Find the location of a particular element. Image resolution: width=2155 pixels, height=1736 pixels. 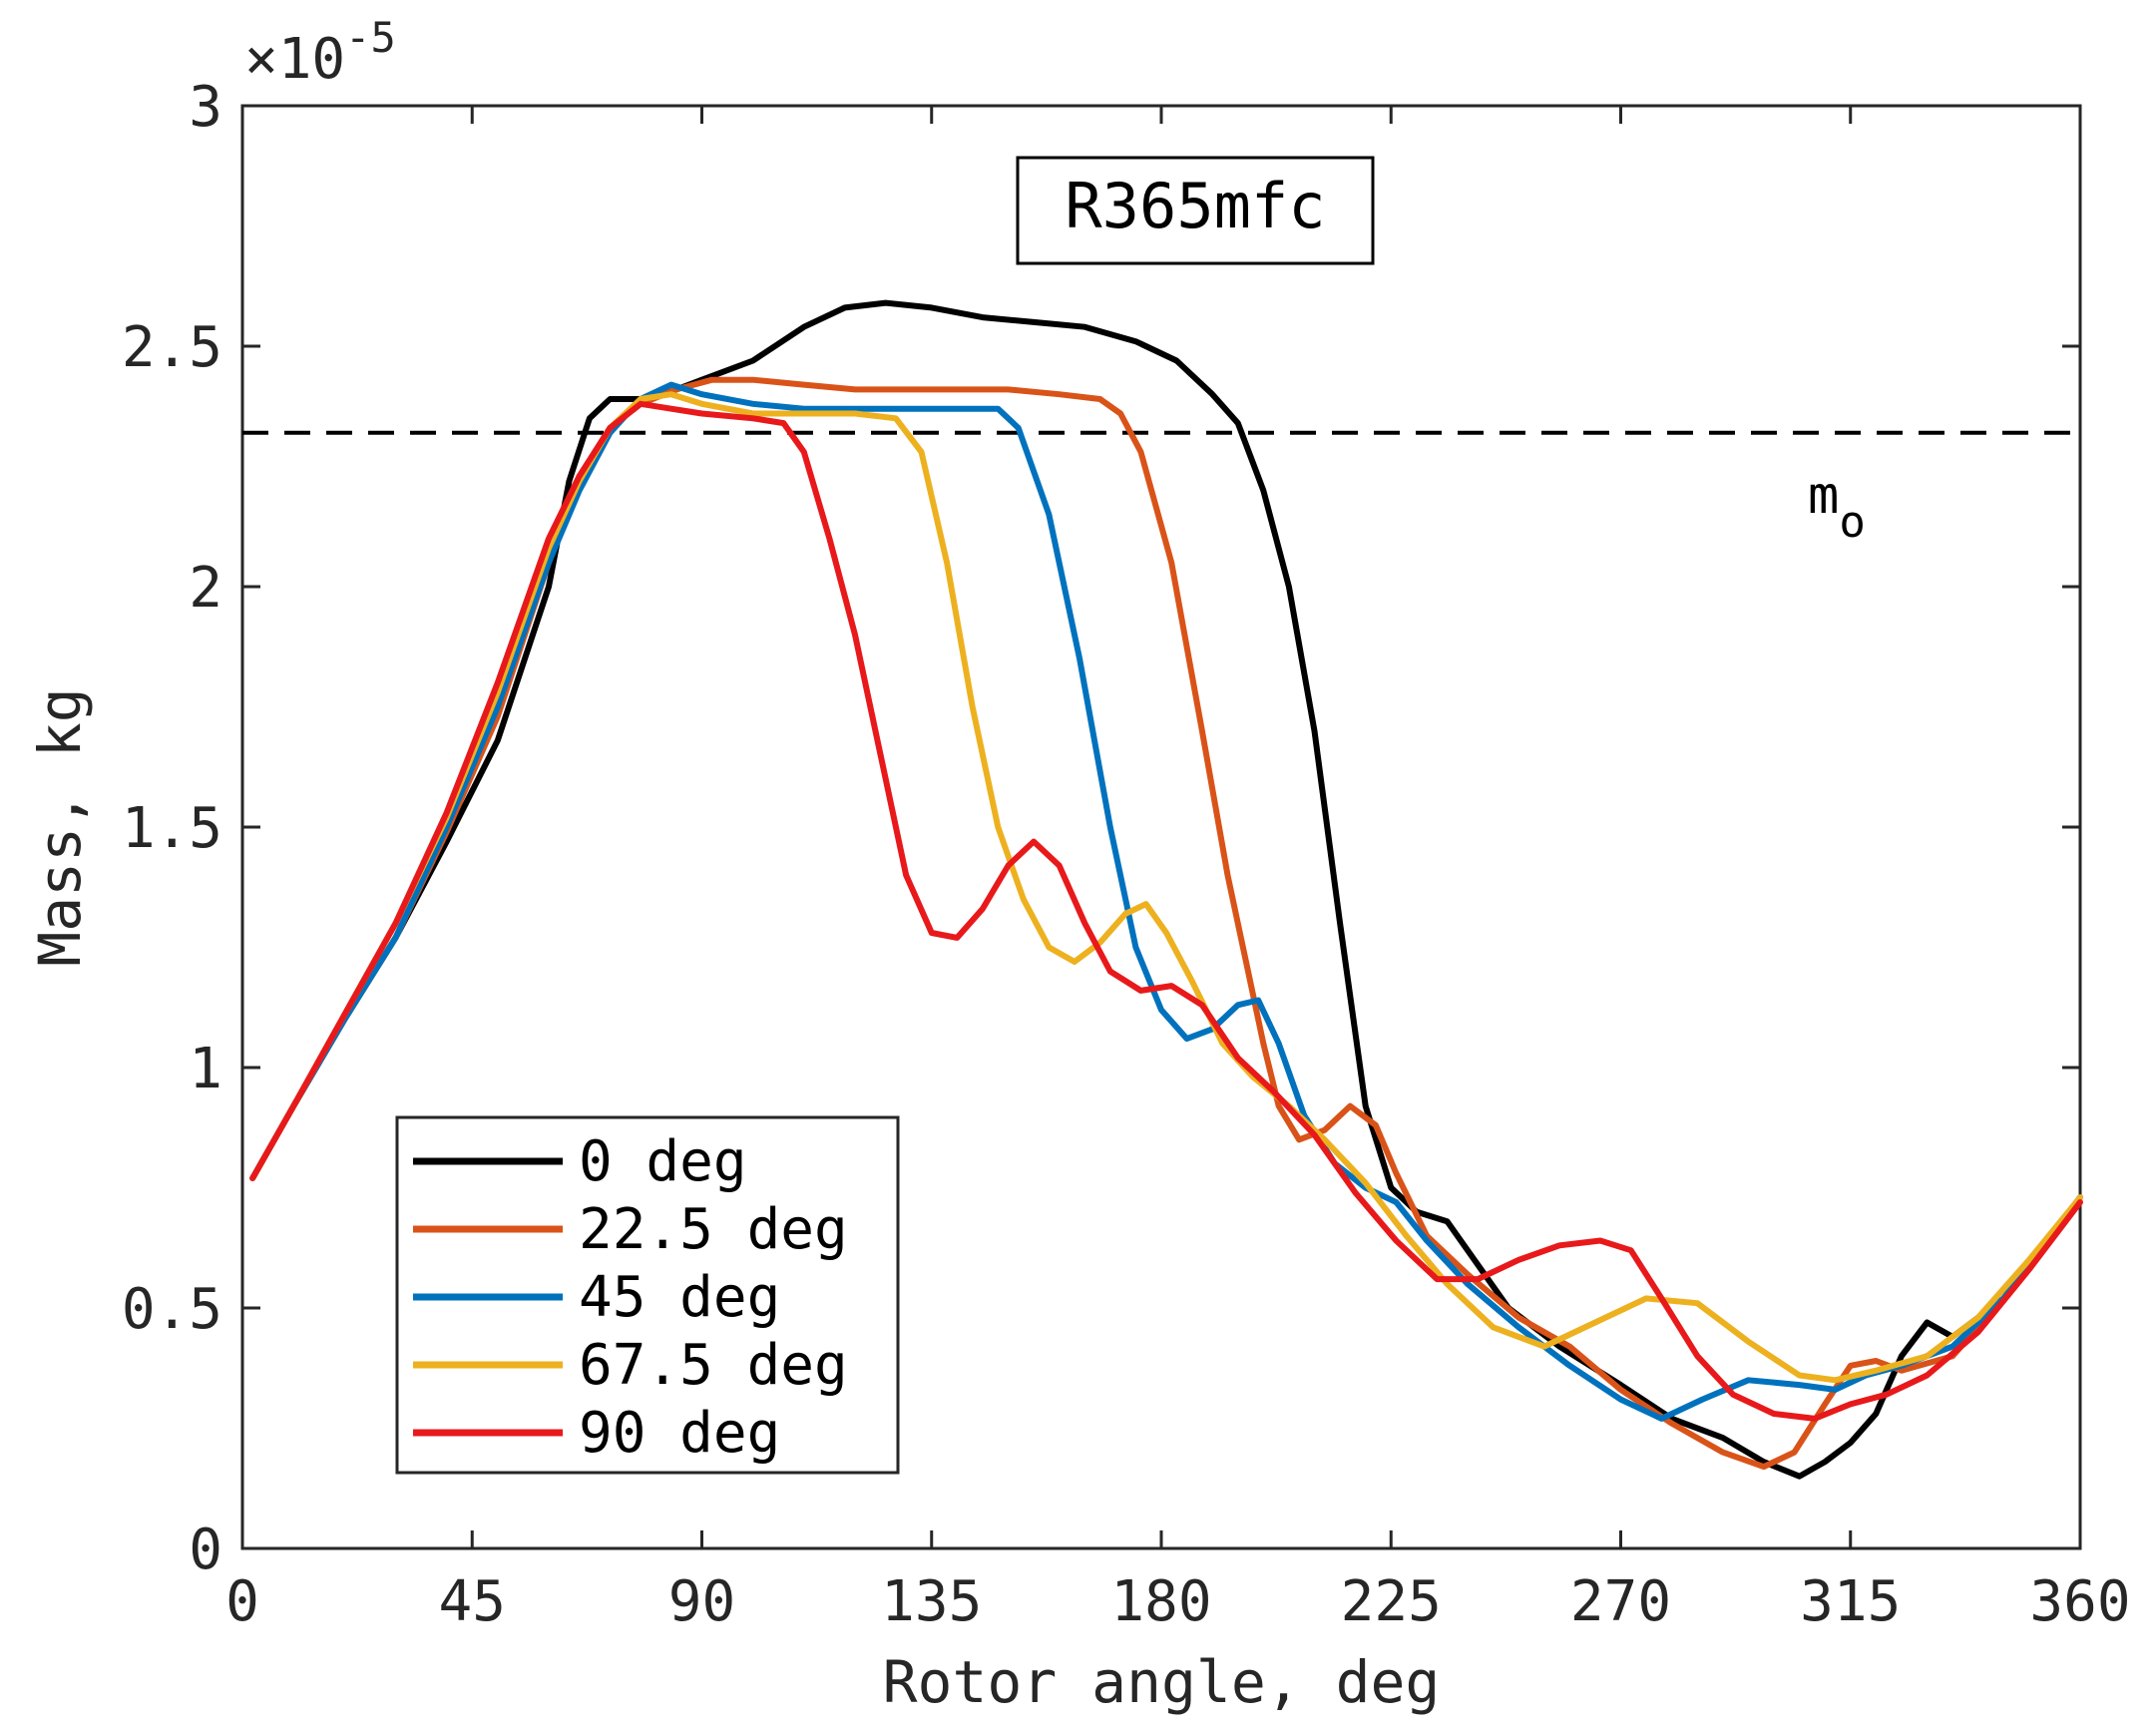

x-tick-label-135: 135 is located at coordinates (931, 1601).